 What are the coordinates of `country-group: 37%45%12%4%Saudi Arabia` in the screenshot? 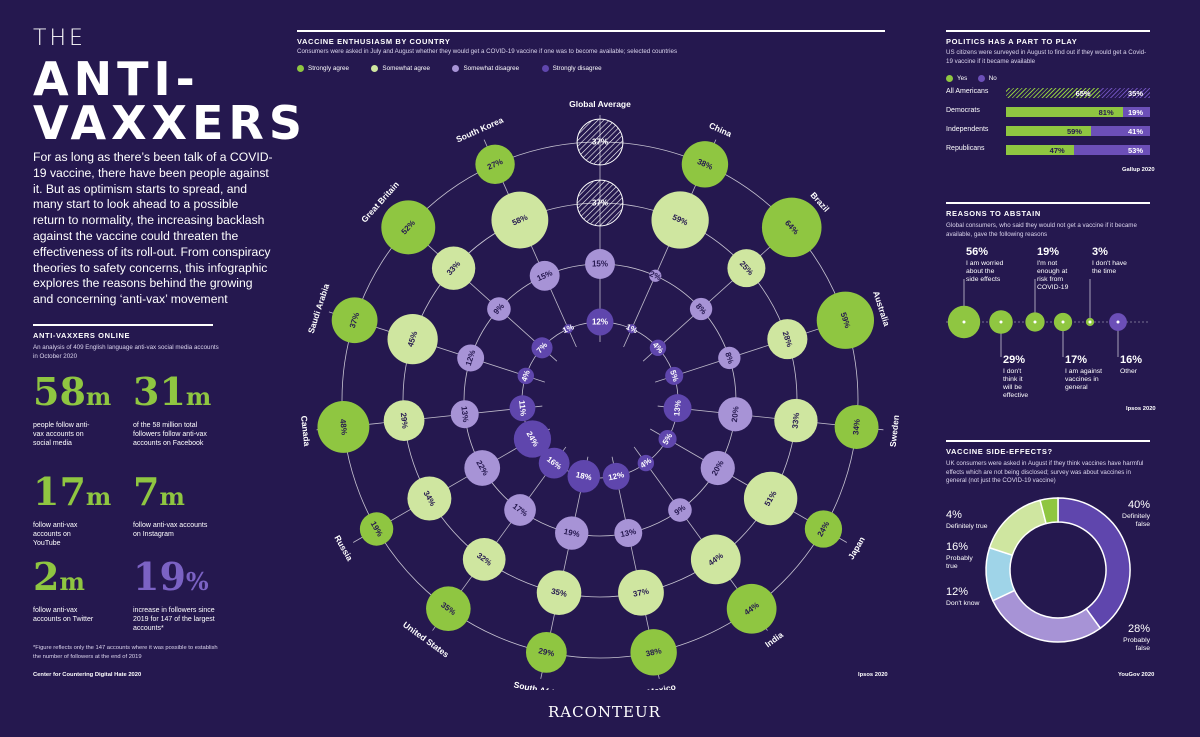 It's located at (420, 333).